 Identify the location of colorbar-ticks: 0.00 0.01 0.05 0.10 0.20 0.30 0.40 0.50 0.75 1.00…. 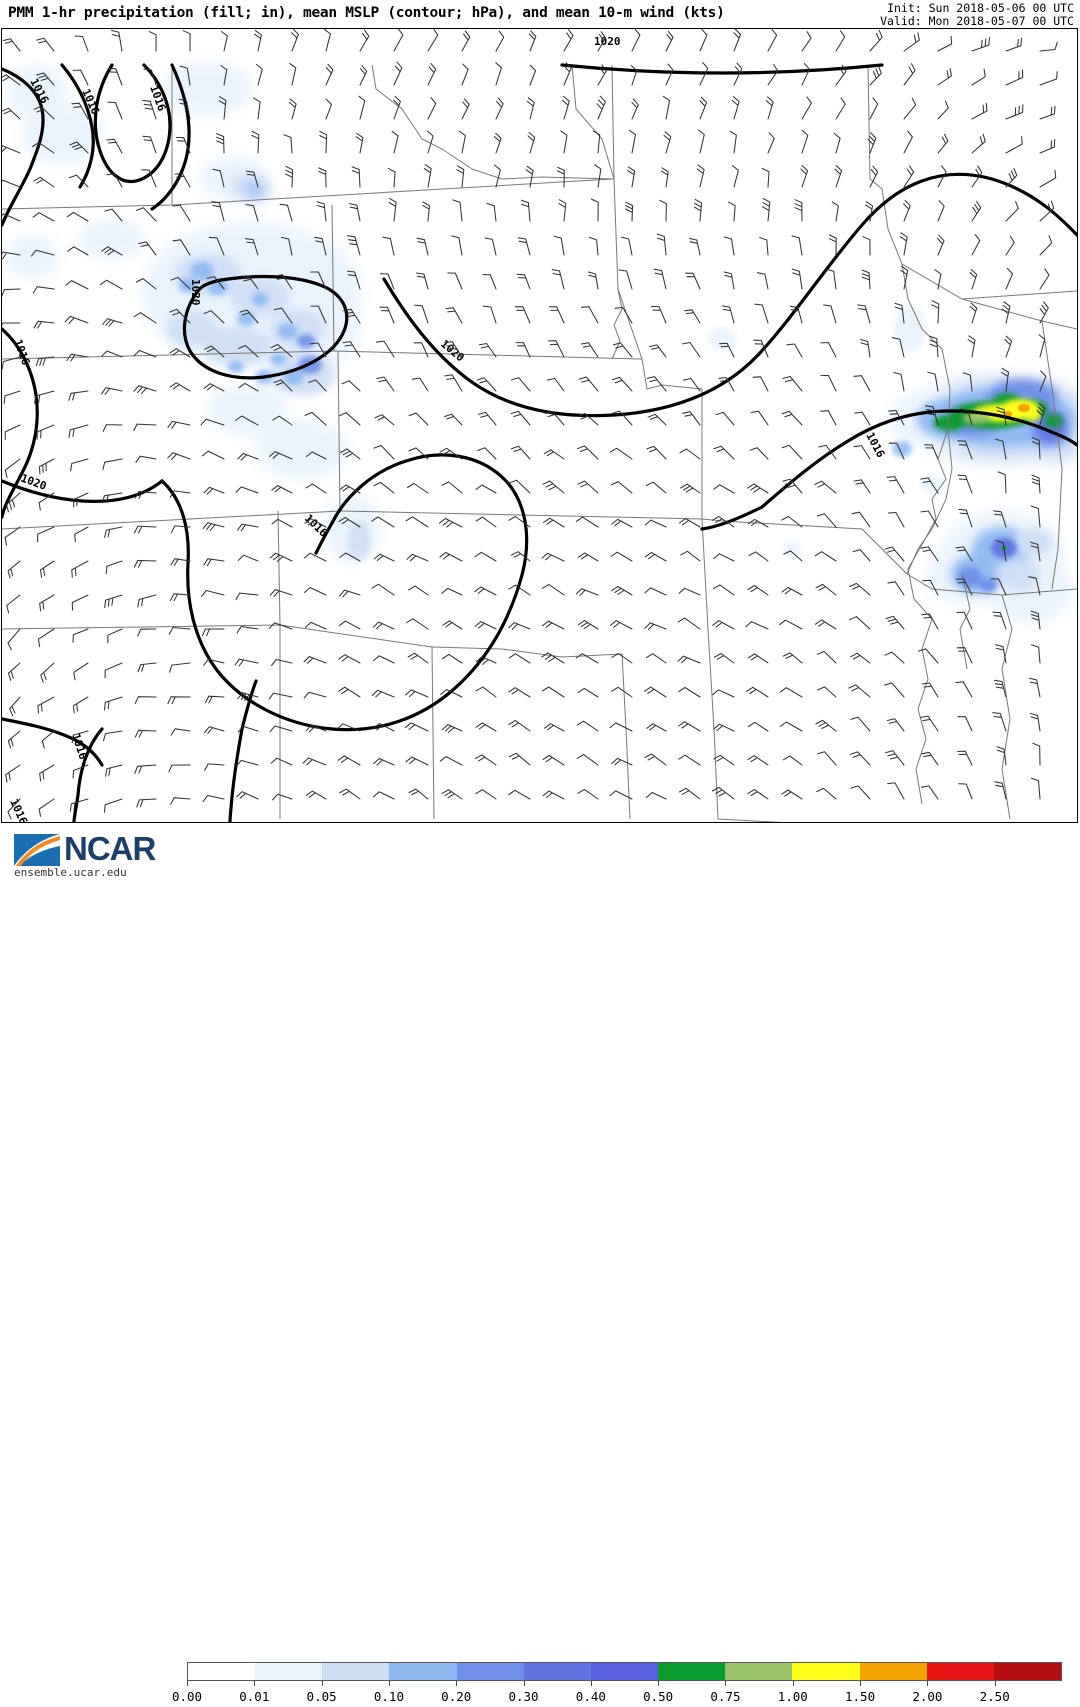
(540, 1694).